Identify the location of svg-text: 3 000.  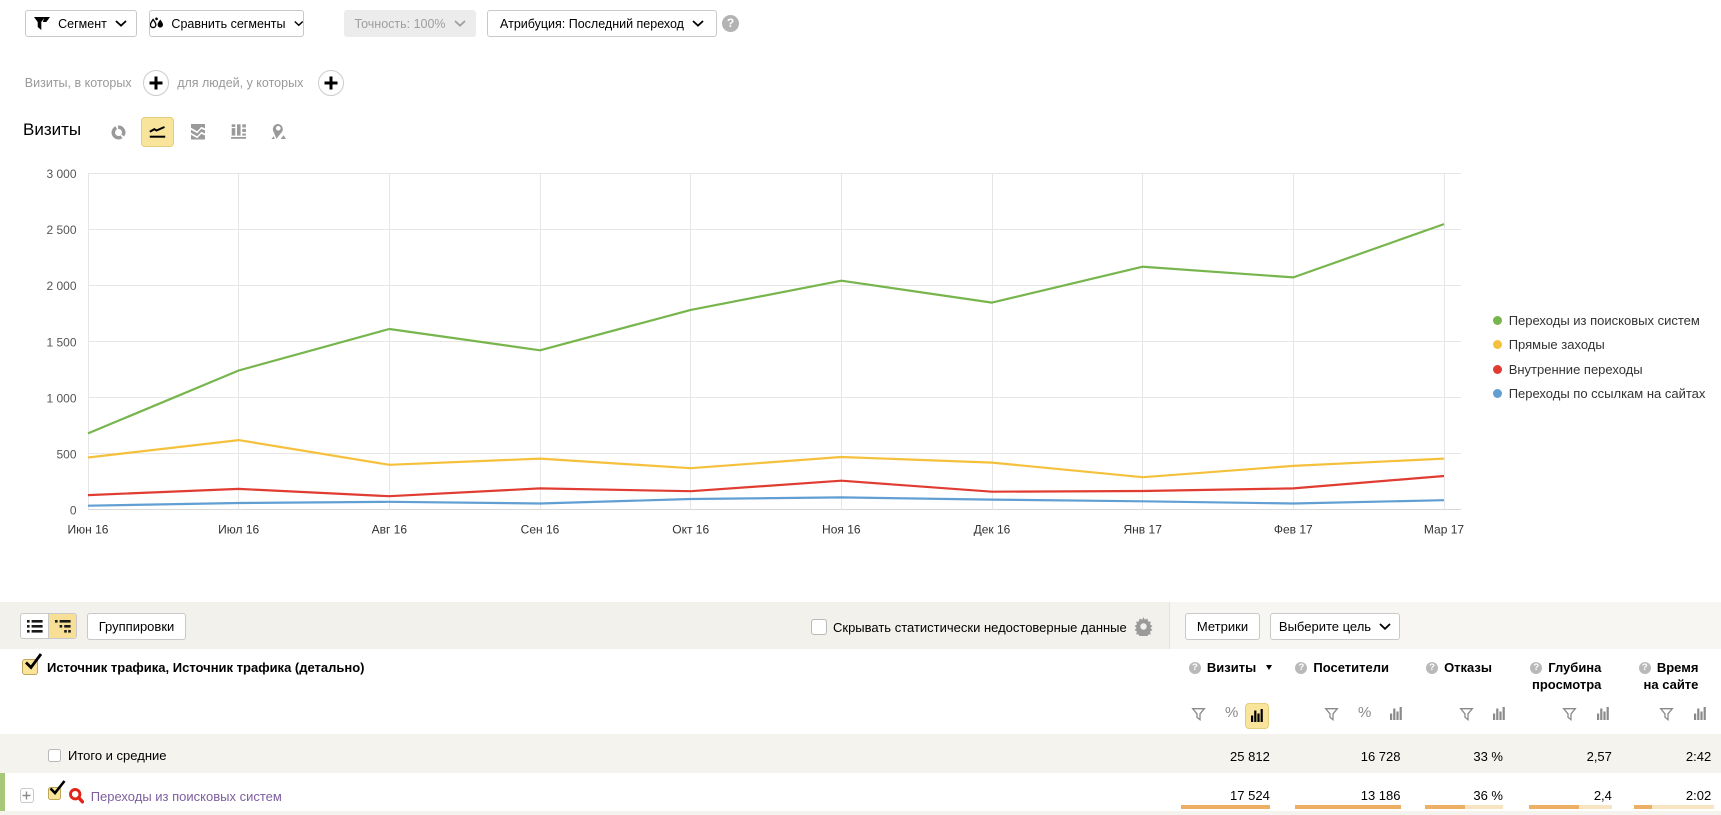
(61, 174).